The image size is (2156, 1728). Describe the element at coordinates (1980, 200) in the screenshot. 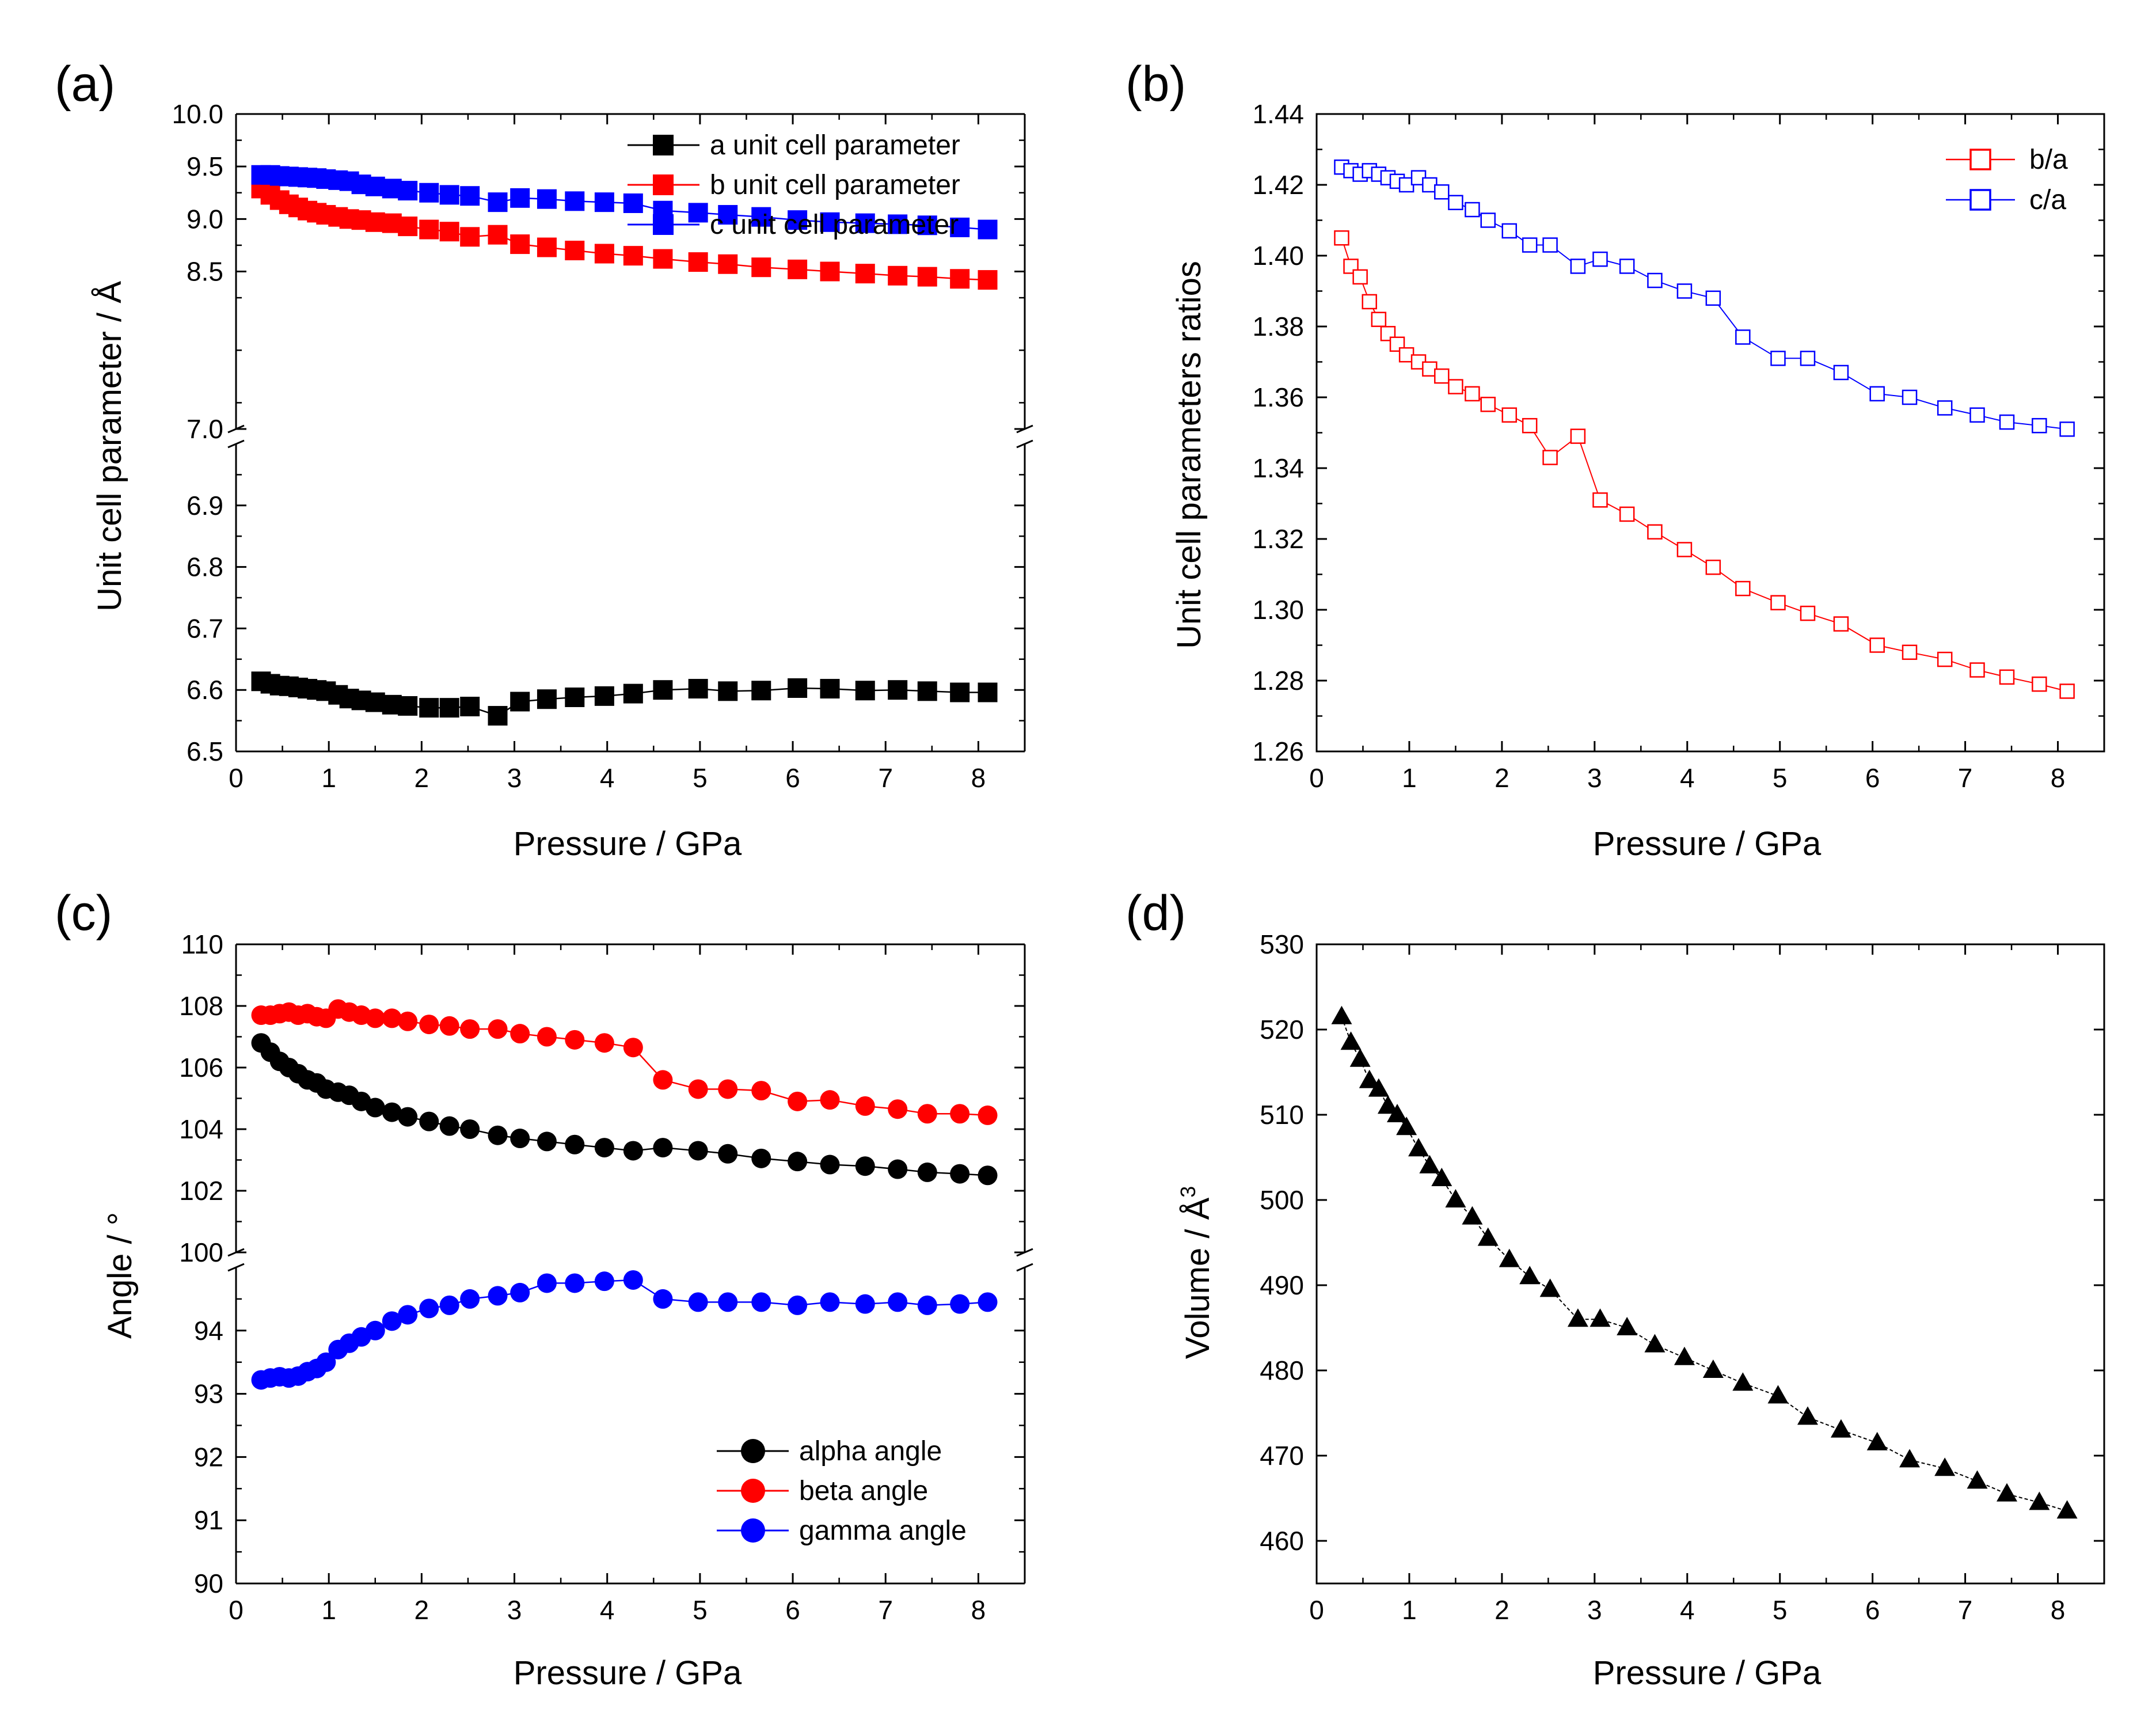

I see `legend-b-marker-ca` at that location.